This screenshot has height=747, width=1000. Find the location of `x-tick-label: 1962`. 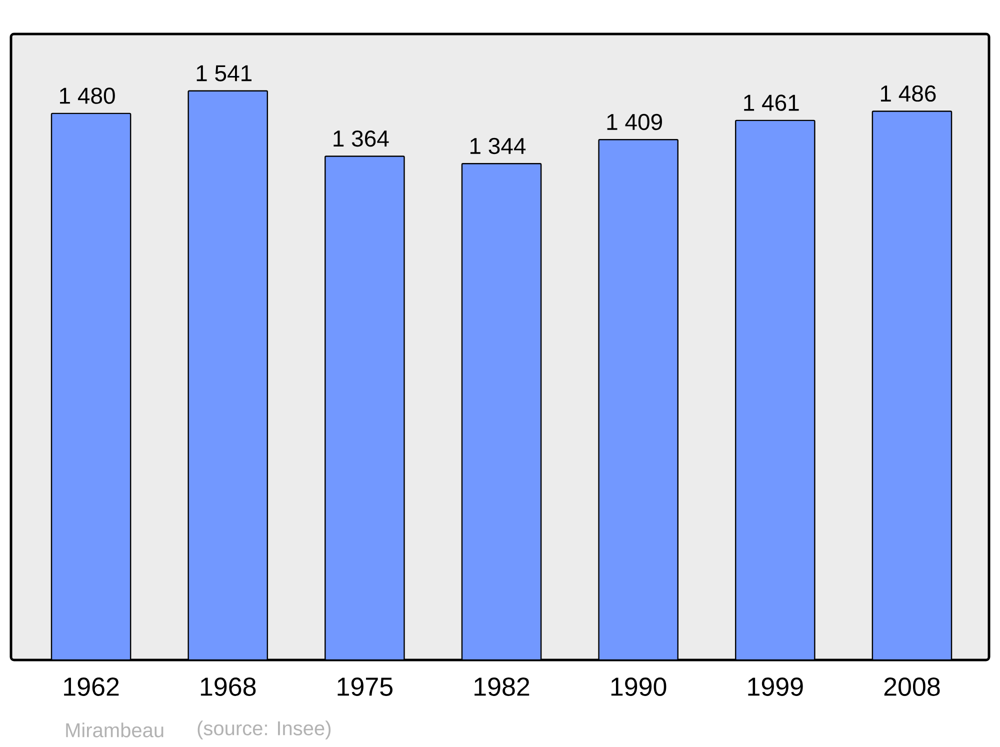

x-tick-label: 1962 is located at coordinates (91, 687).